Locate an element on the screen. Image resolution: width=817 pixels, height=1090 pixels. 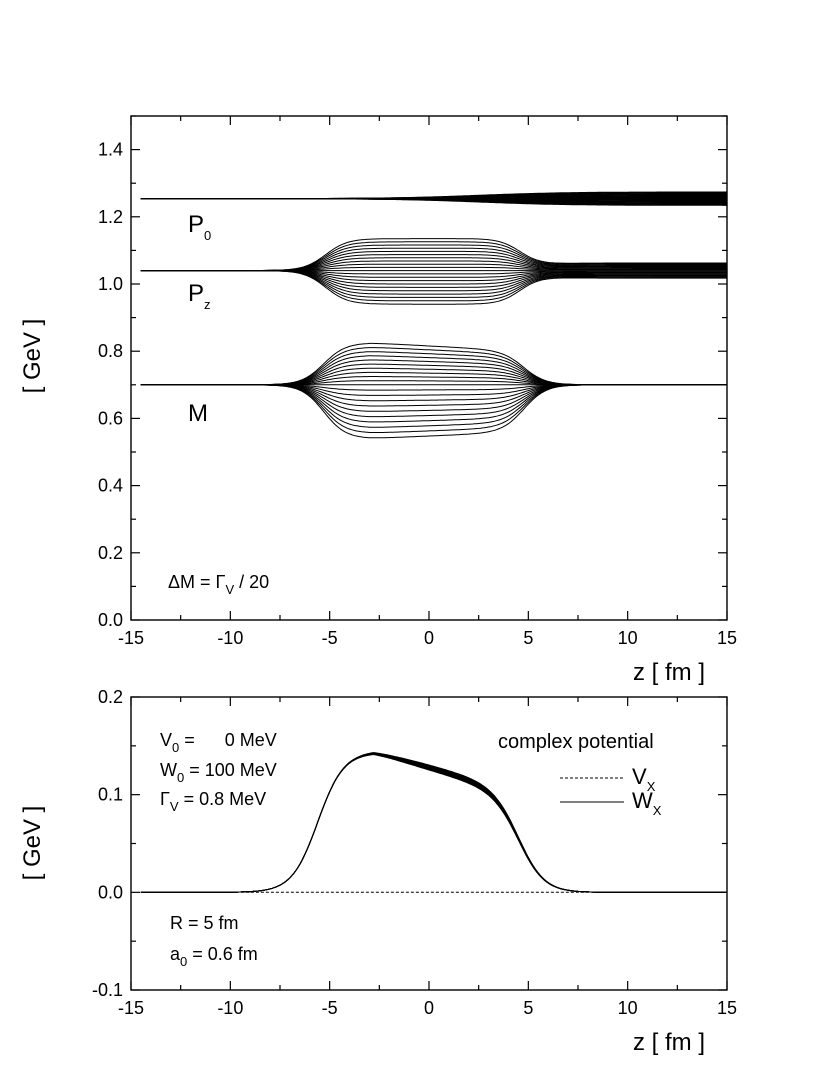
top-y-tick-label: 0.0 is located at coordinates (110, 620).